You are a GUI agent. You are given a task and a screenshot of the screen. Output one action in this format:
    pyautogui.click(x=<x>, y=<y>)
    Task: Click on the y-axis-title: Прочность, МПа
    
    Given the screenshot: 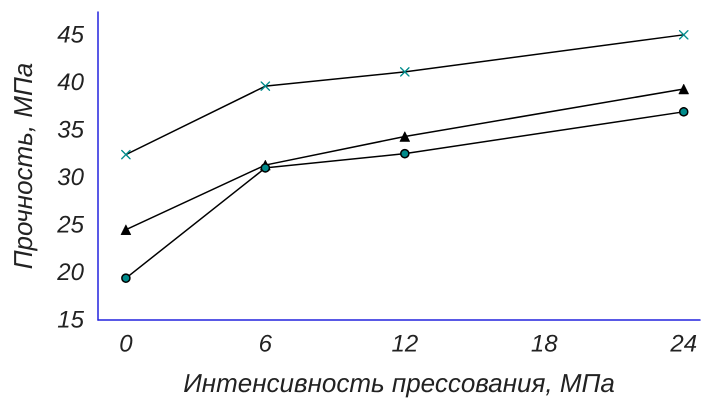 What is the action you would take?
    pyautogui.click(x=23, y=166)
    